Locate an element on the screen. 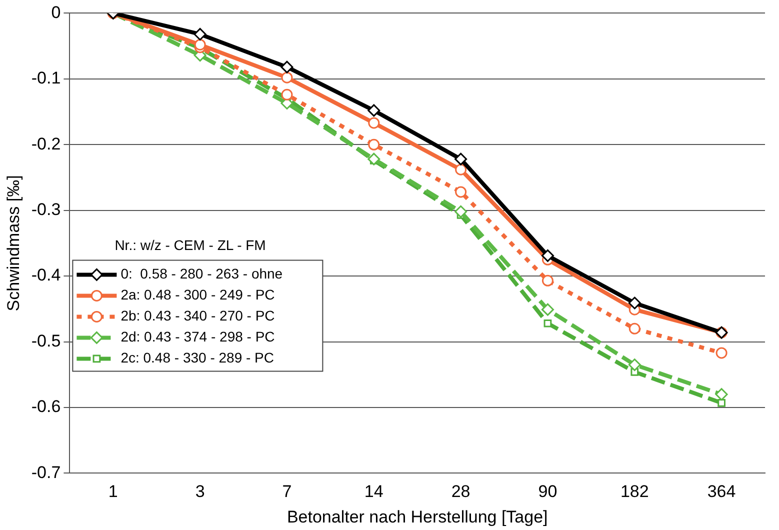 The height and width of the screenshot is (530, 779). x-axis-title: Betonalter nach Herstellung [Tage] is located at coordinates (417, 516).